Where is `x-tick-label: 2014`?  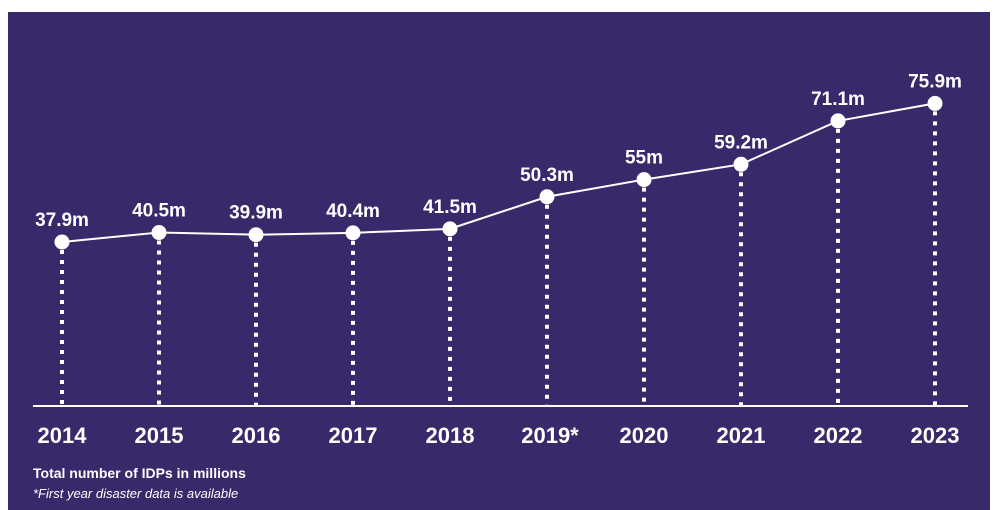
x-tick-label: 2014 is located at coordinates (63, 435).